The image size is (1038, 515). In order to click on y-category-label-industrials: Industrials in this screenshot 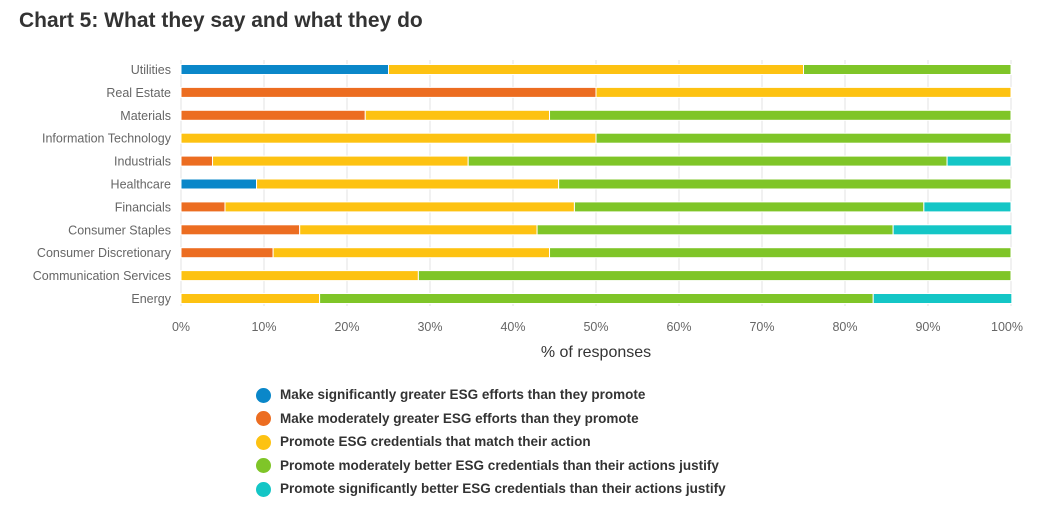, I will do `click(142, 162)`.